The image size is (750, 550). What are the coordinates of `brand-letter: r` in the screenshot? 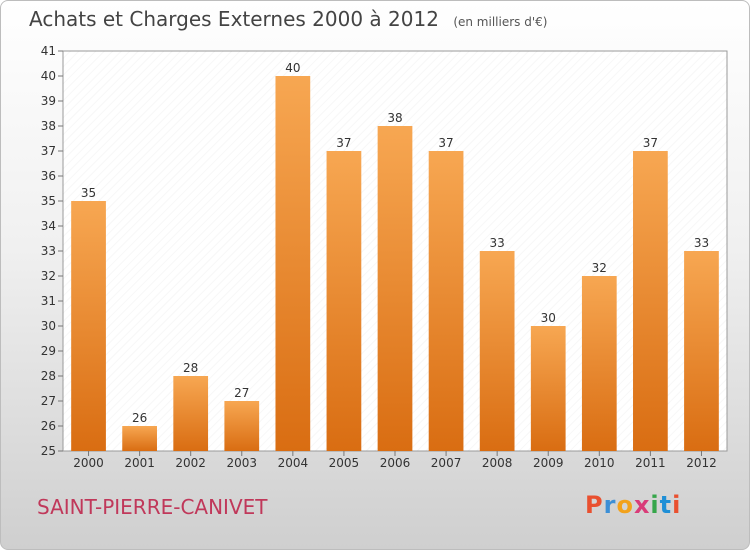 It's located at (610, 505).